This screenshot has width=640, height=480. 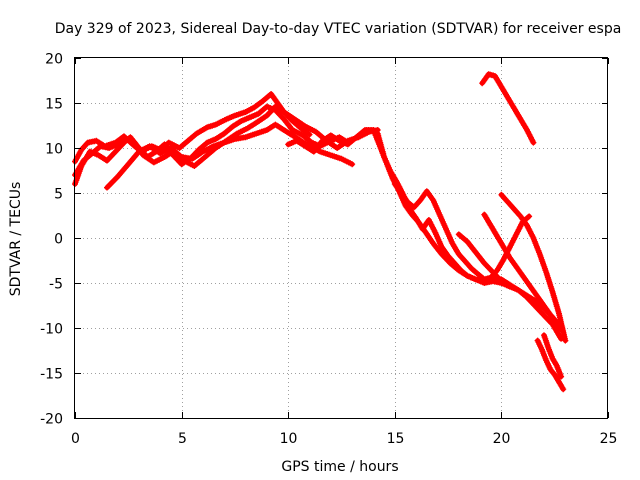 I want to click on y-tick-label: 20, so click(x=54, y=60).